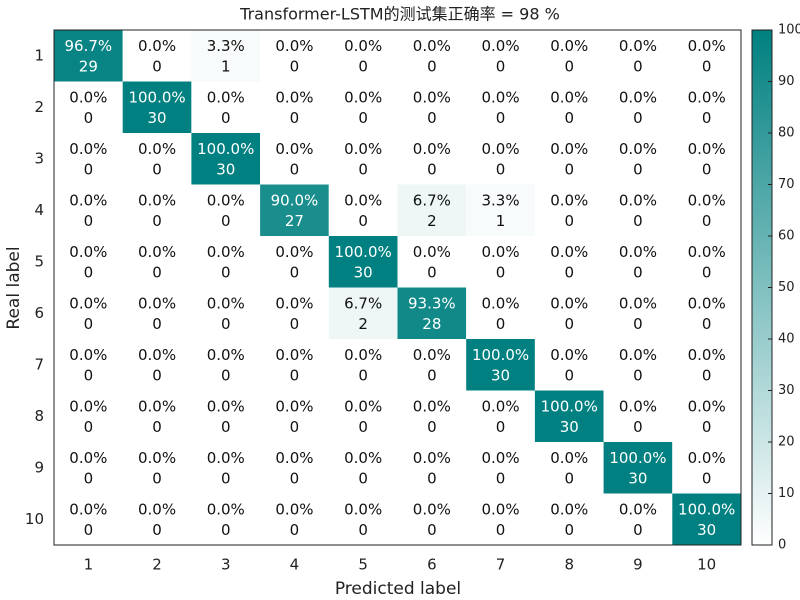 This screenshot has height=600, width=800. Describe the element at coordinates (782, 545) in the screenshot. I see `colorbar-tick-label: 0` at that location.